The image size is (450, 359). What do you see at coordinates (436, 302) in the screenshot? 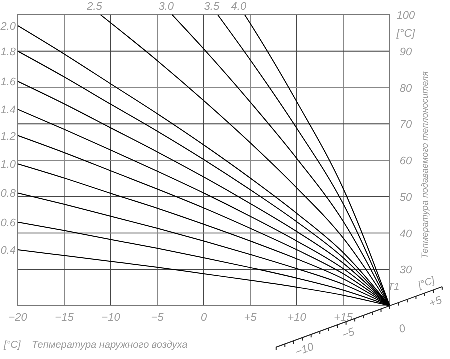
I see `text: +5` at bounding box center [436, 302].